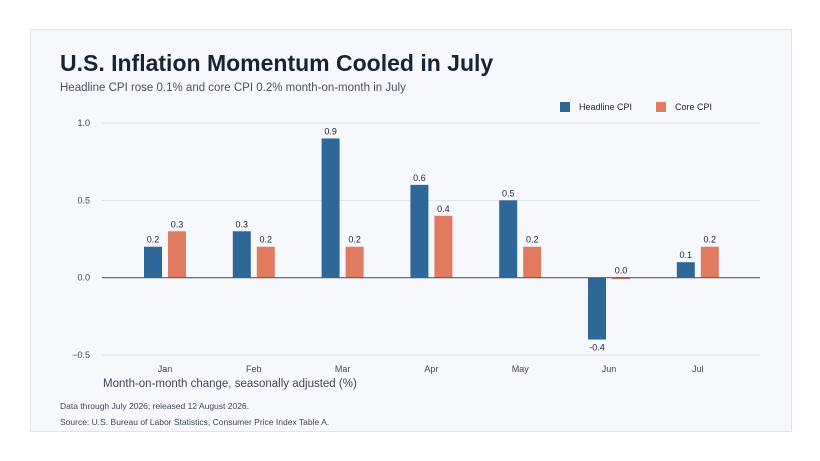 The height and width of the screenshot is (461, 820). I want to click on x-tick-label: Apr, so click(431, 369).